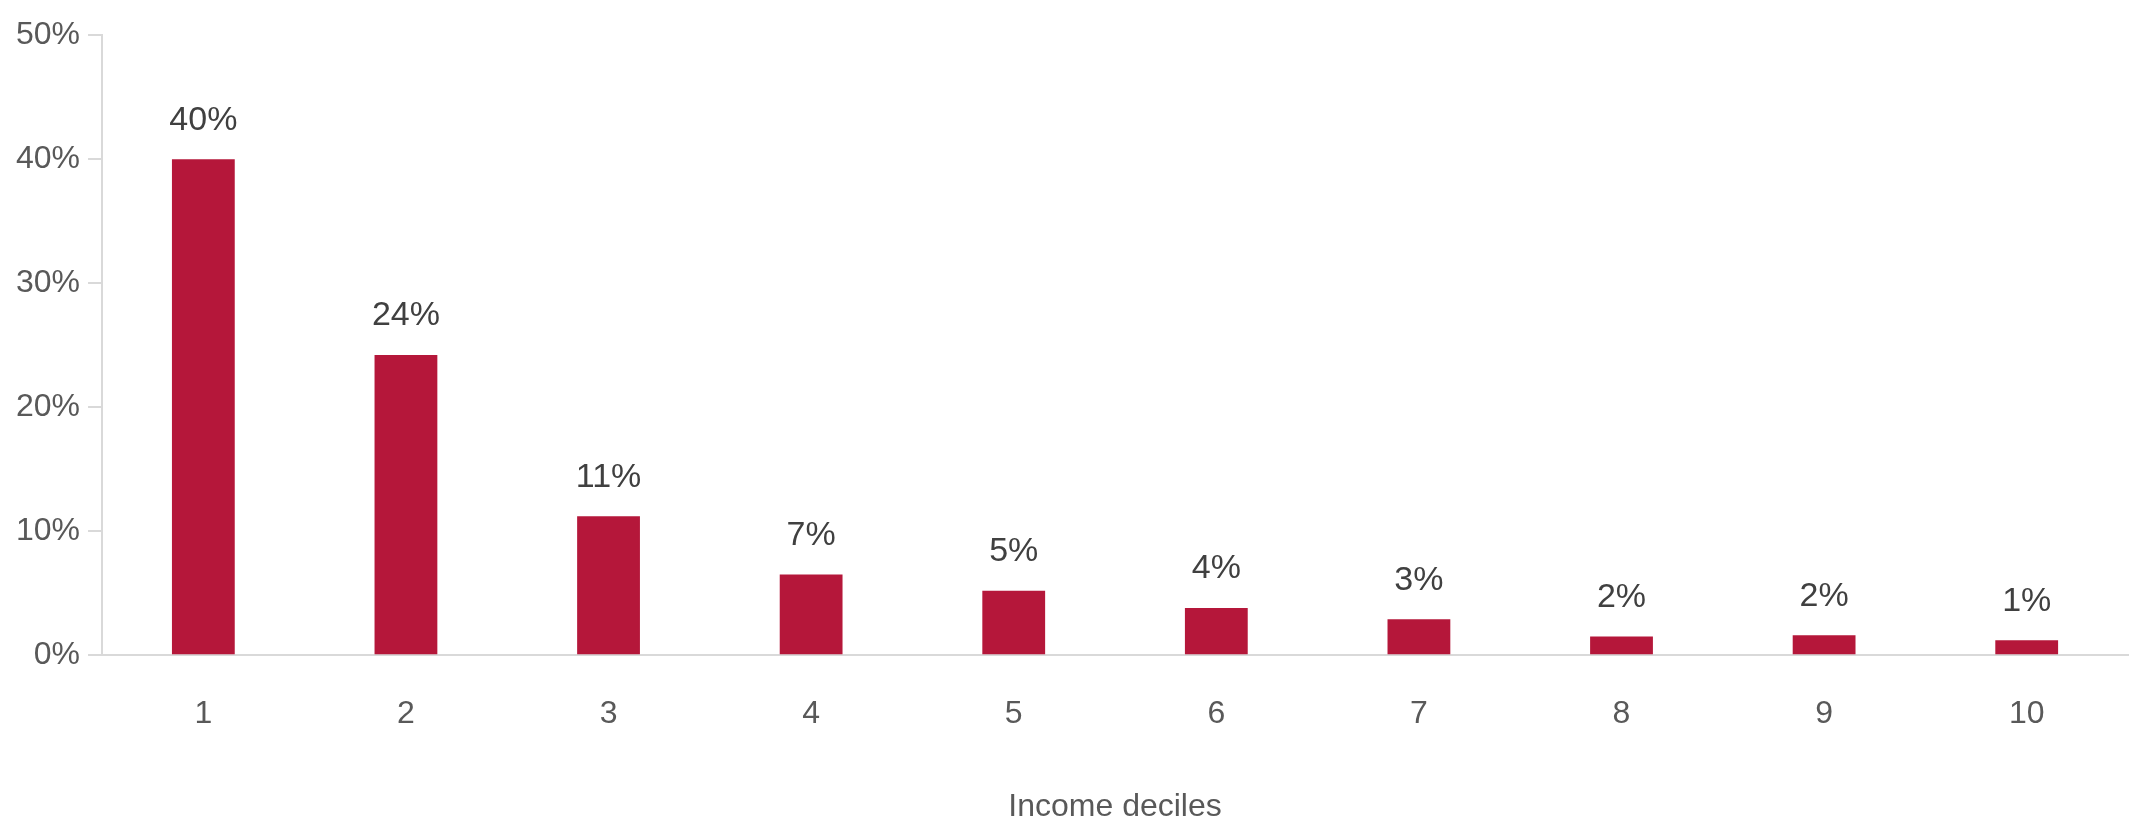  I want to click on x-tick-label: 5, so click(1013, 712).